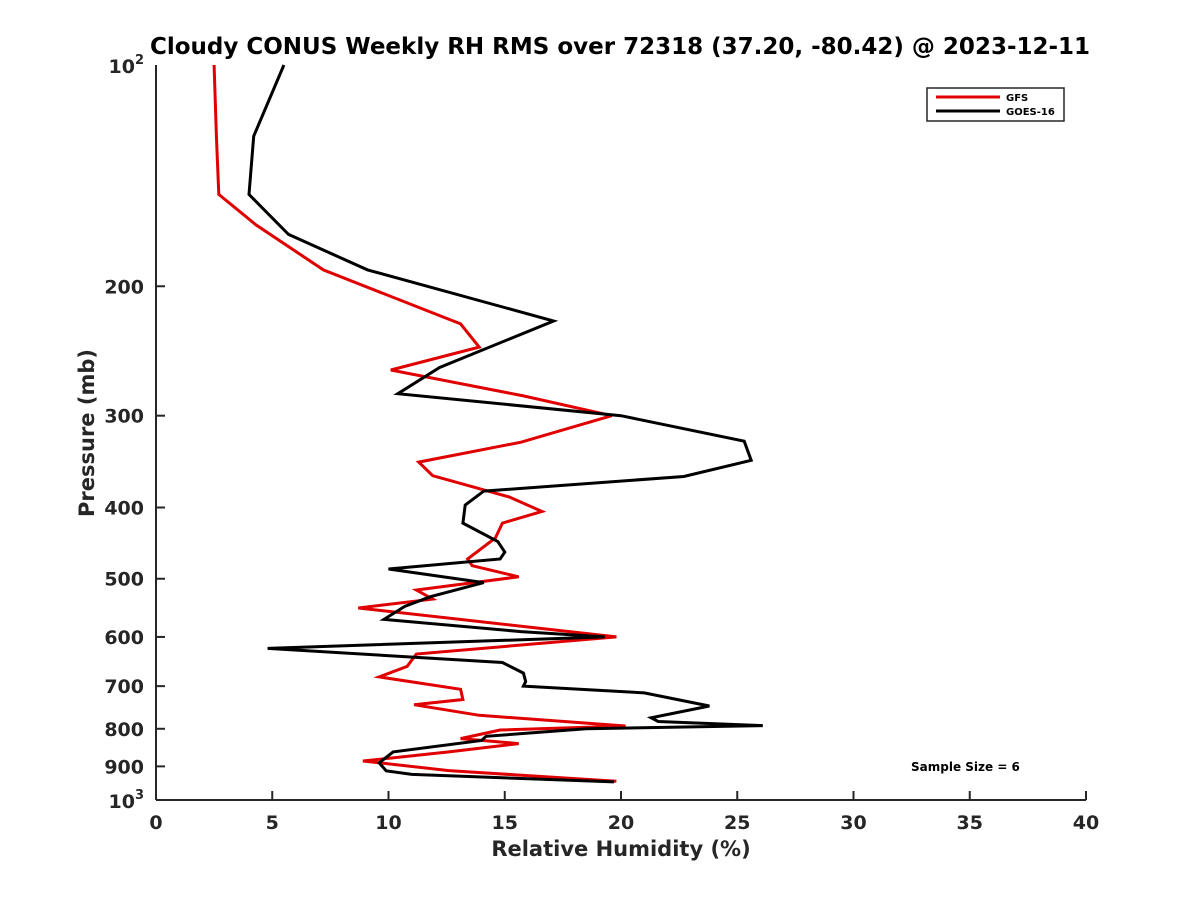  Describe the element at coordinates (124, 509) in the screenshot. I see `y-tick-label: 400` at that location.